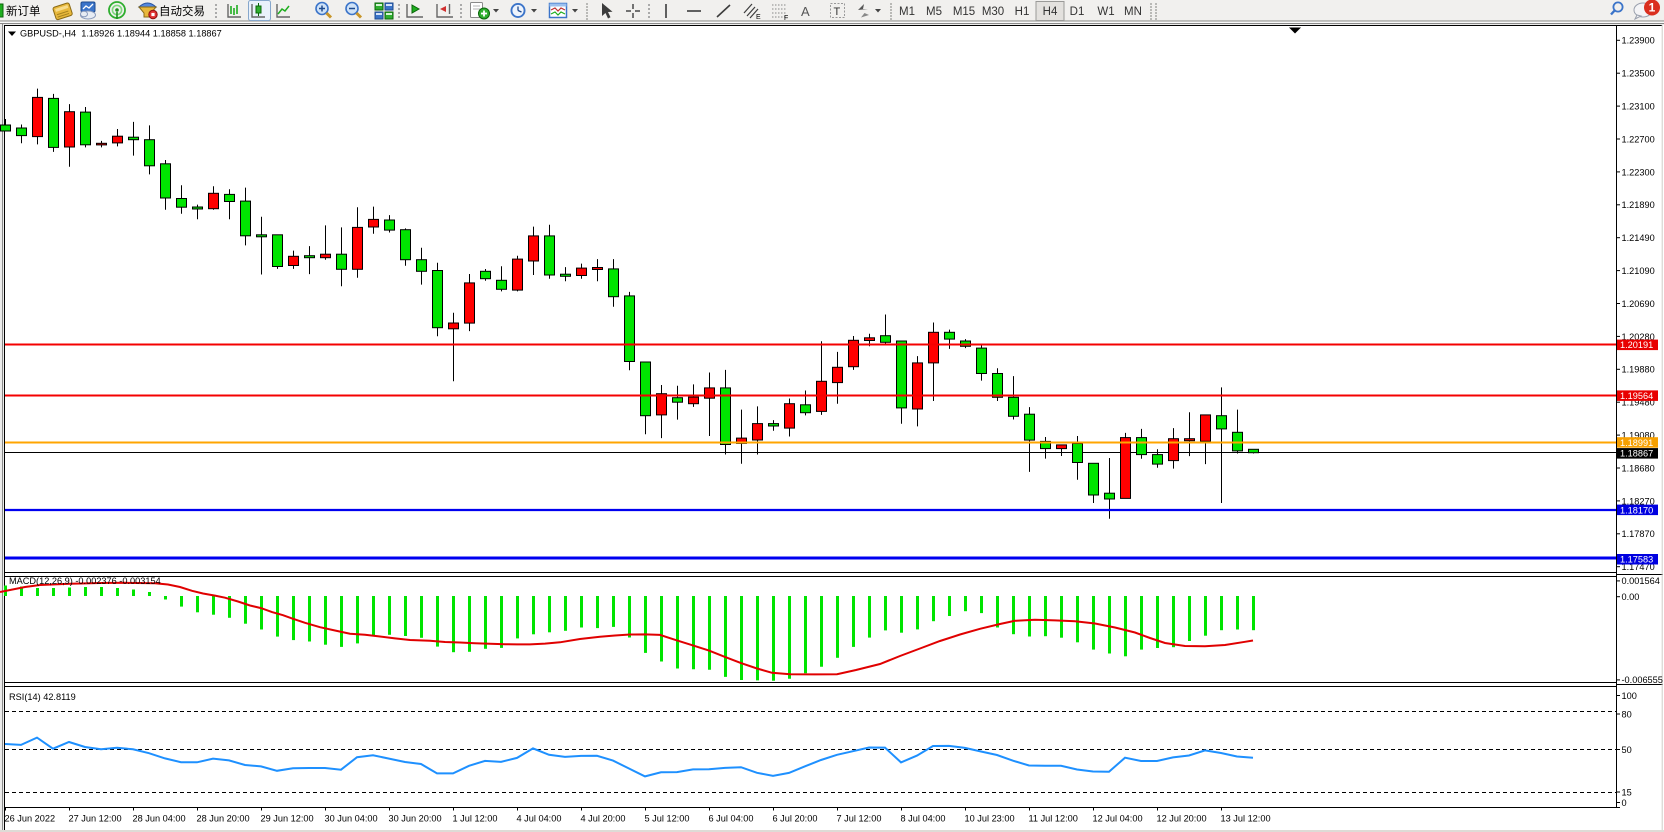  I want to click on svg-text: 27 Jun 12:00, so click(95, 819).